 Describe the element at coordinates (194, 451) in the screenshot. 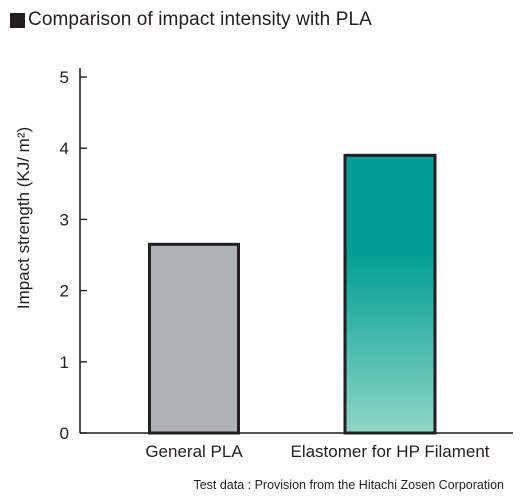

I see `x-category-label: General PLA` at that location.